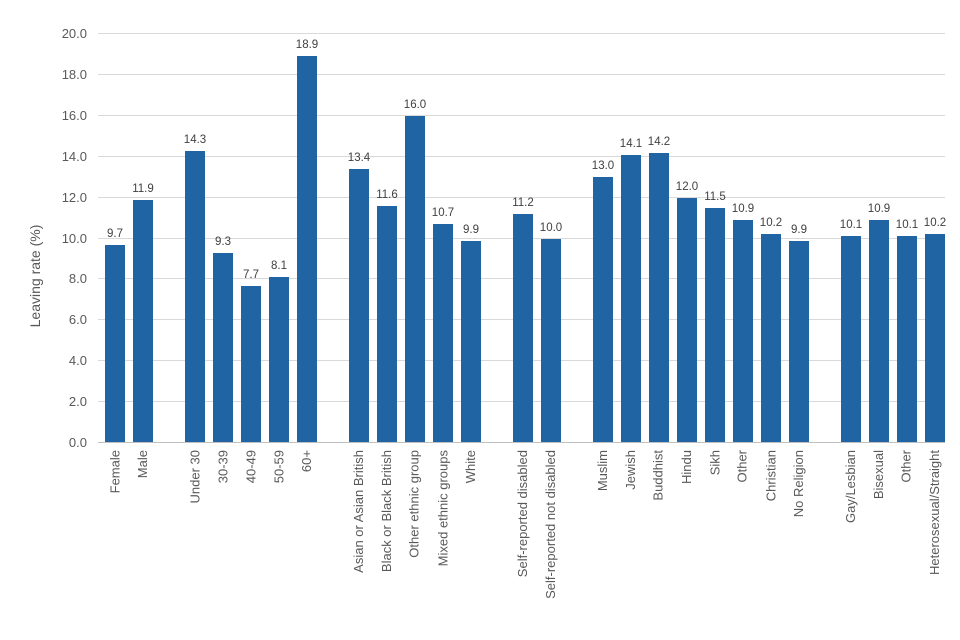  What do you see at coordinates (77, 320) in the screenshot?
I see `y-tick-label: 6.0` at bounding box center [77, 320].